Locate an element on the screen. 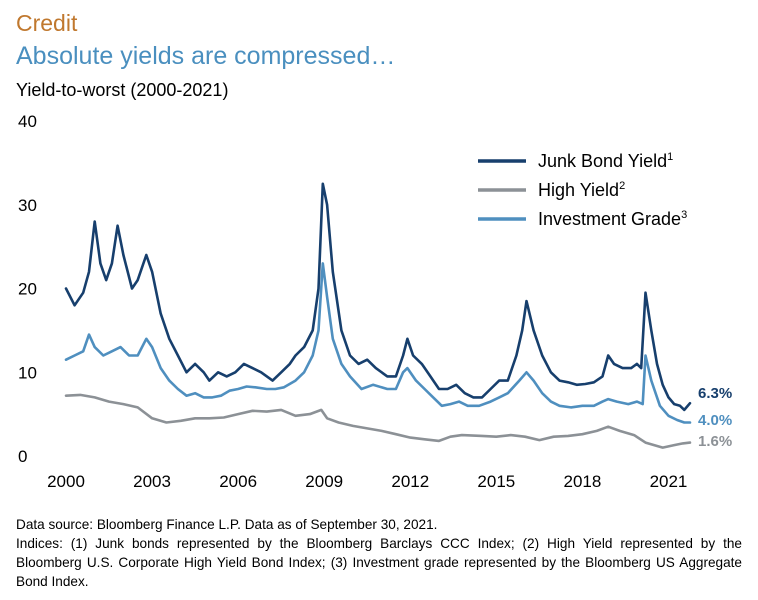  legend-footnote-ref: 3 is located at coordinates (684, 215).